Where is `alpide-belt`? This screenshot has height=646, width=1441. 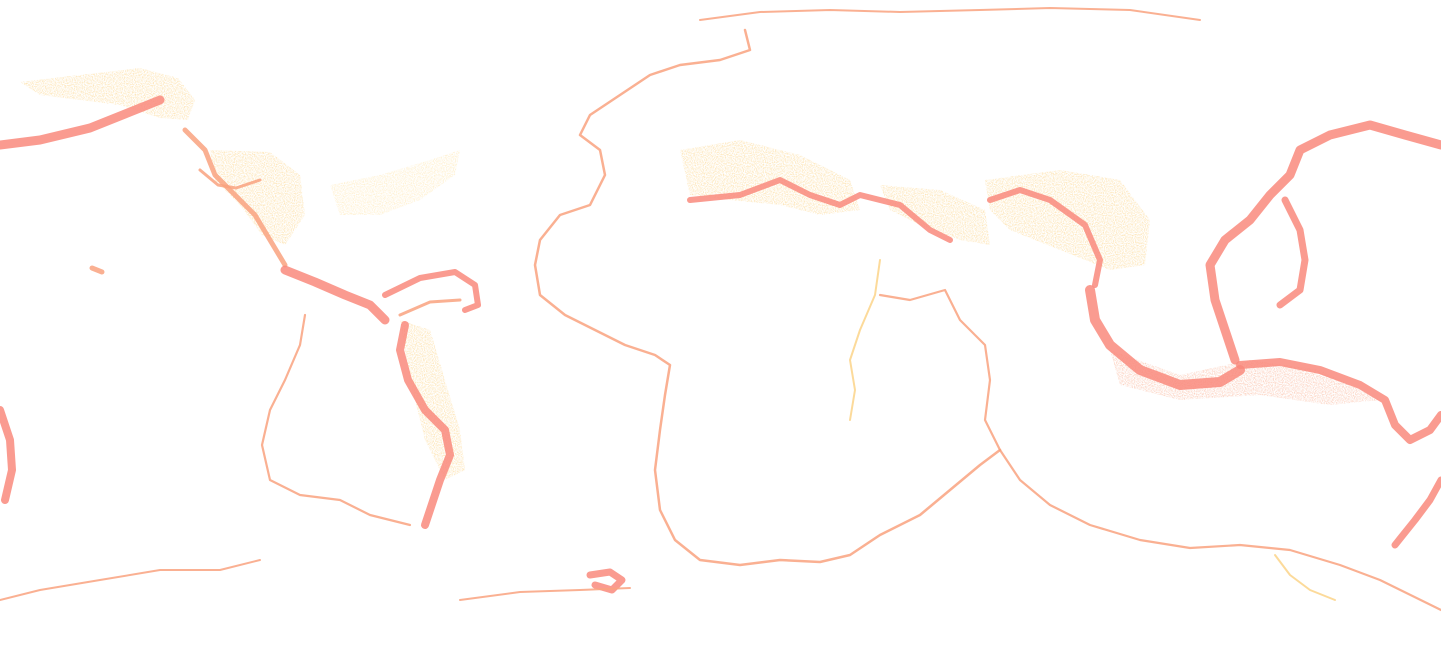 alpide-belt is located at coordinates (820, 210).